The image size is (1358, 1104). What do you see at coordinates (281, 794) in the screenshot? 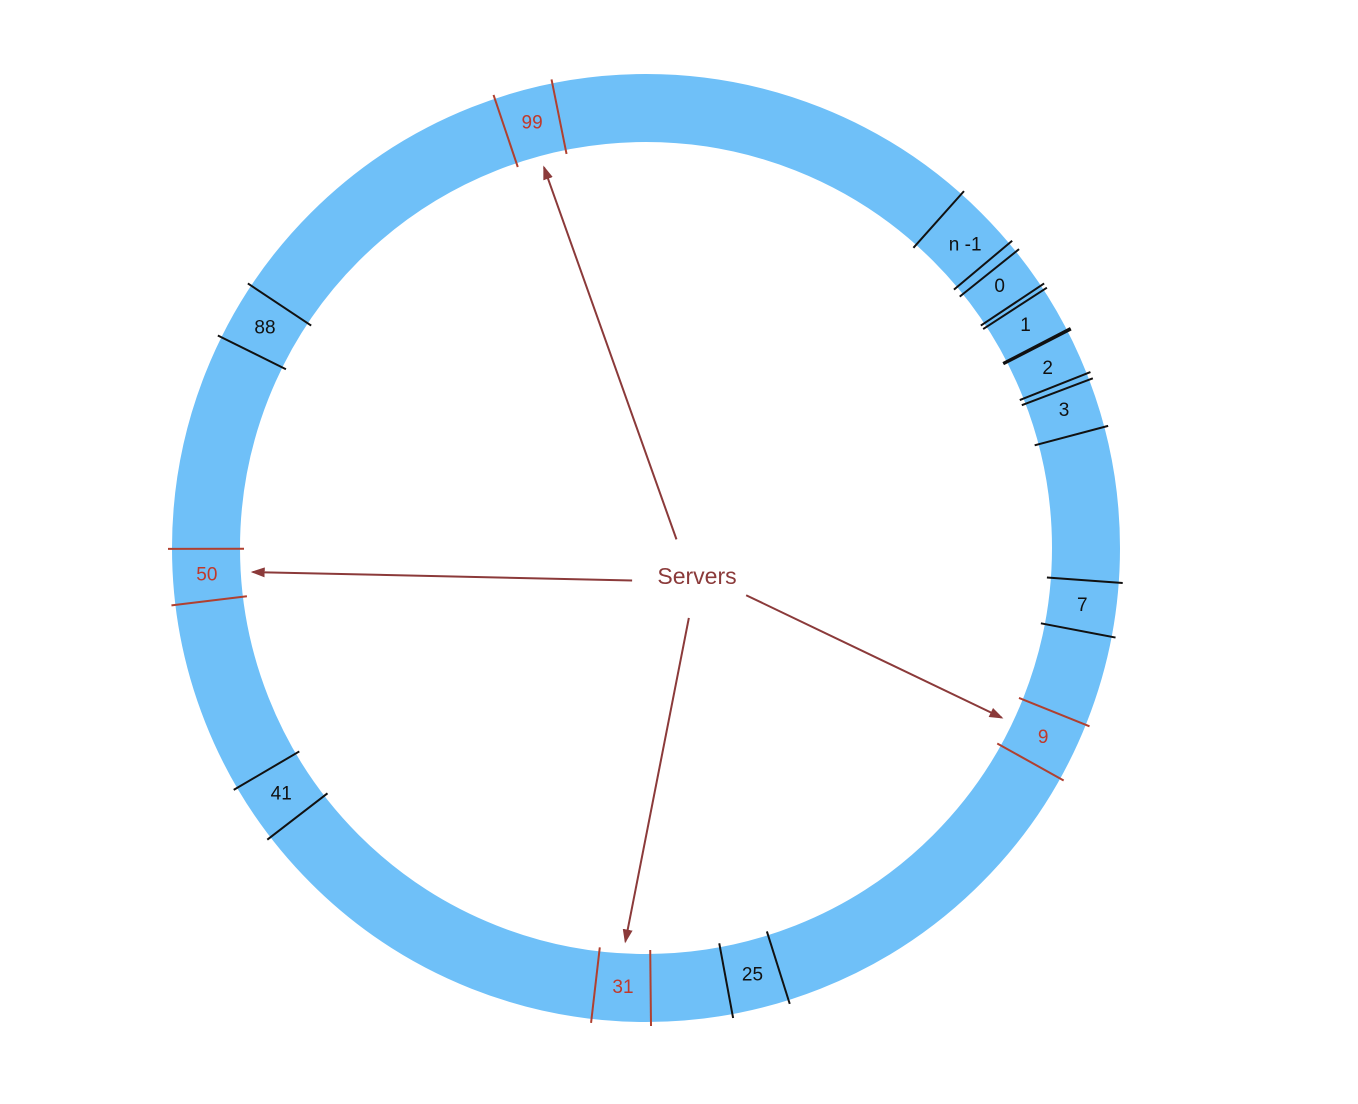
I see `key-slot-label-41: 41` at bounding box center [281, 794].